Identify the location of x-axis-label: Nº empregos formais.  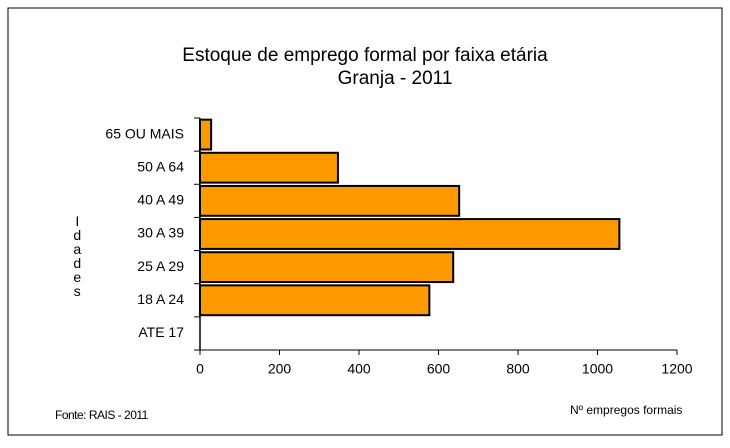
(626, 410).